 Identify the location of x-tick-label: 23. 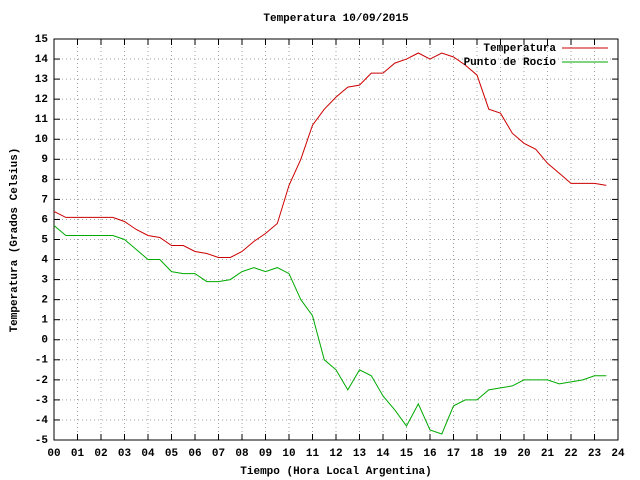
(595, 454).